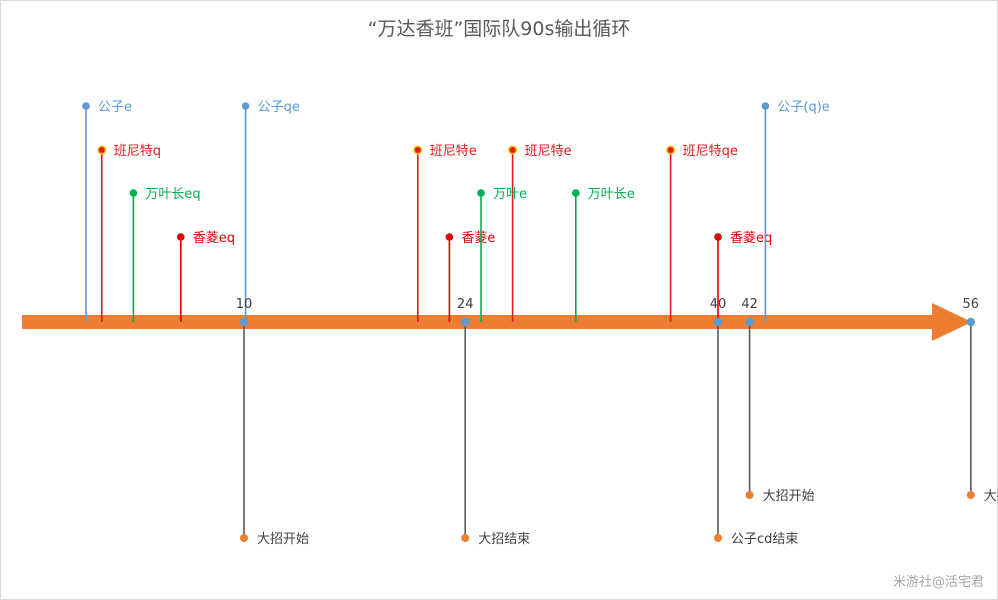  What do you see at coordinates (478, 238) in the screenshot?
I see `skill-event-label: 香菱e` at bounding box center [478, 238].